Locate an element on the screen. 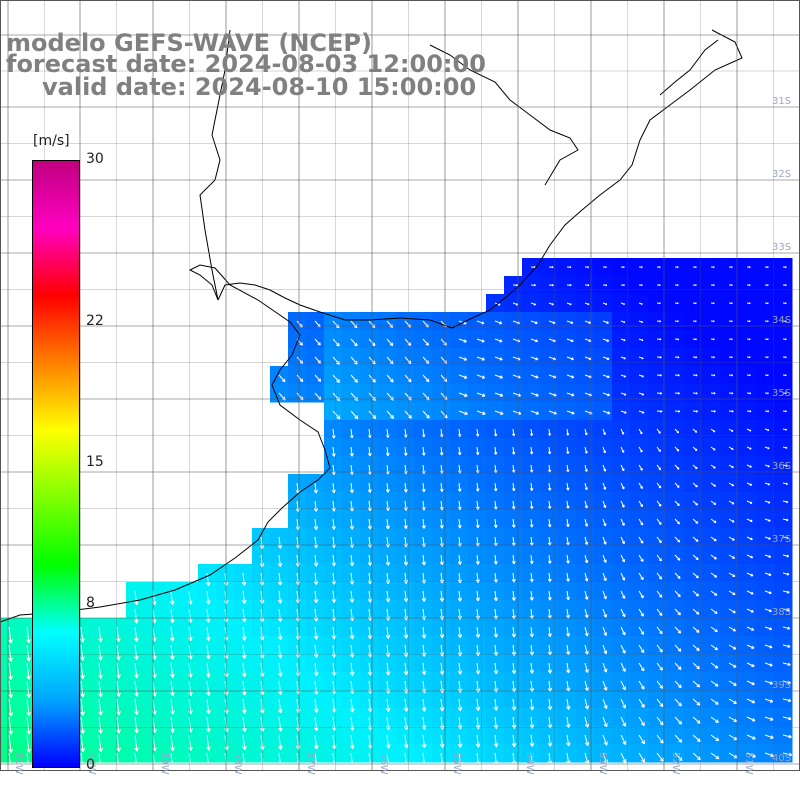 This screenshot has width=800, height=800. latitude-label: 34S is located at coordinates (781, 320).